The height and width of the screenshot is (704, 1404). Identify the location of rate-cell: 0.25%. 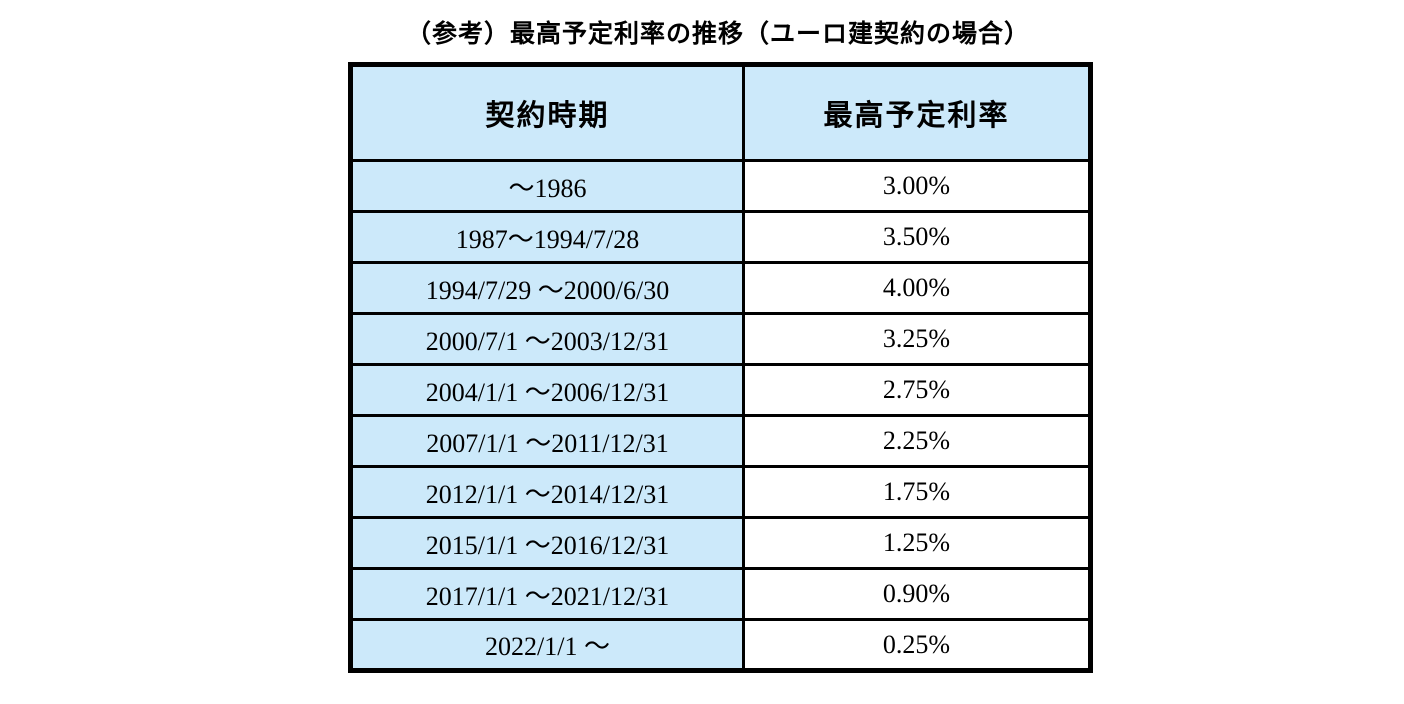
(917, 645).